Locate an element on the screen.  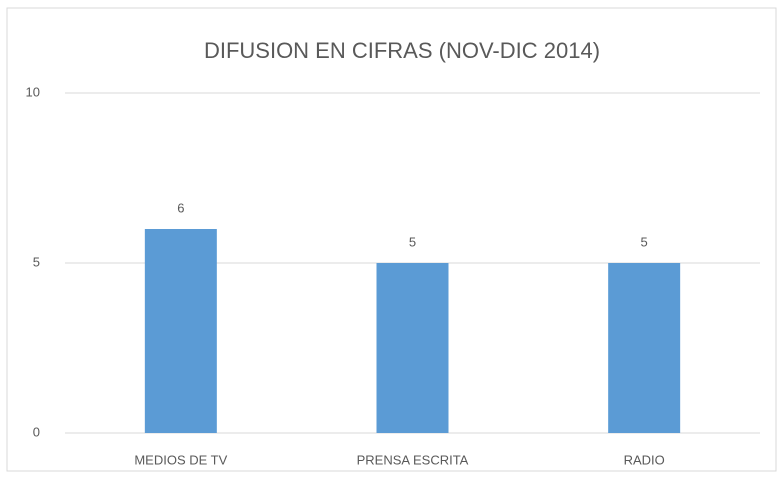
y-tick-label: 5 is located at coordinates (36, 261).